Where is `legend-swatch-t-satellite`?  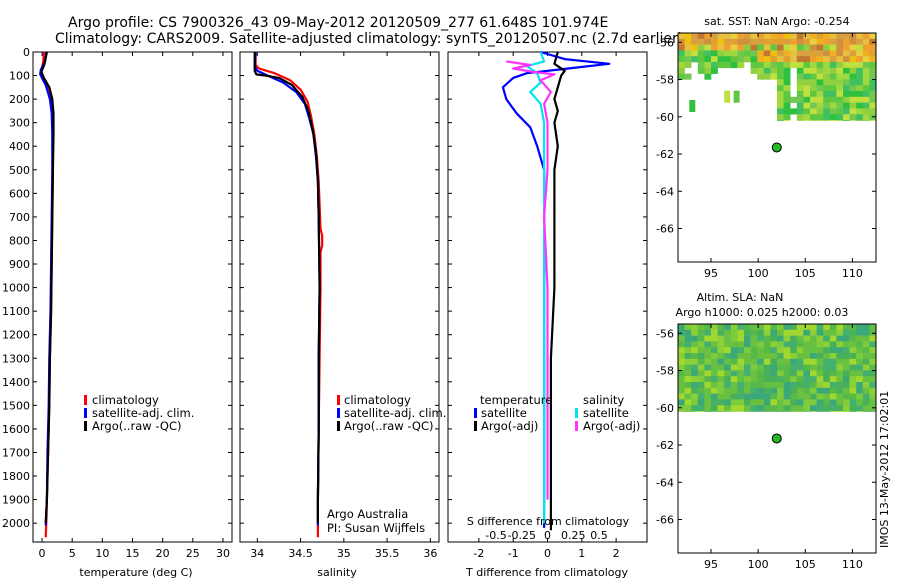 legend-swatch-t-satellite is located at coordinates (475, 413).